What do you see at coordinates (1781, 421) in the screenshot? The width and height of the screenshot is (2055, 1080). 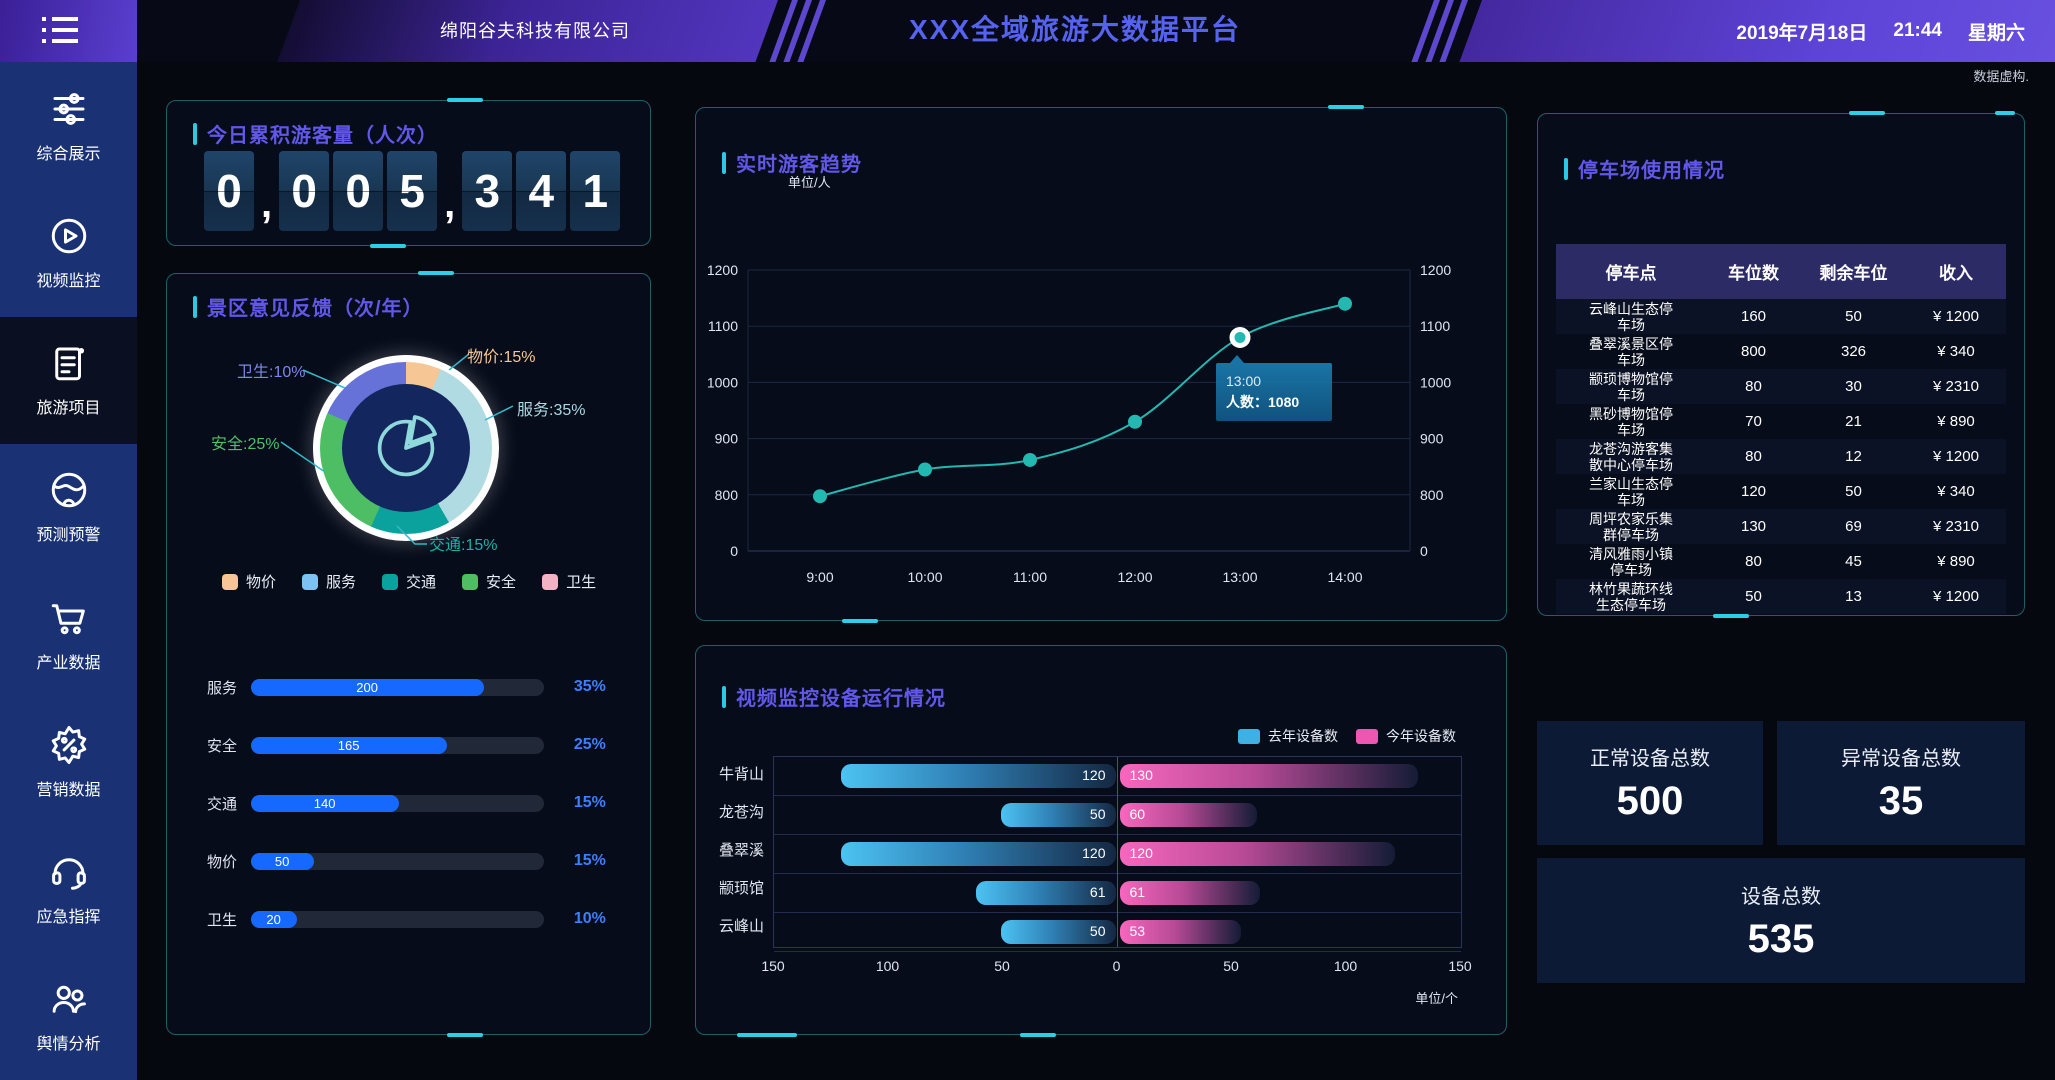 I see `table-row: 黑砂博物馆停车场 70 21 ¥ 890` at bounding box center [1781, 421].